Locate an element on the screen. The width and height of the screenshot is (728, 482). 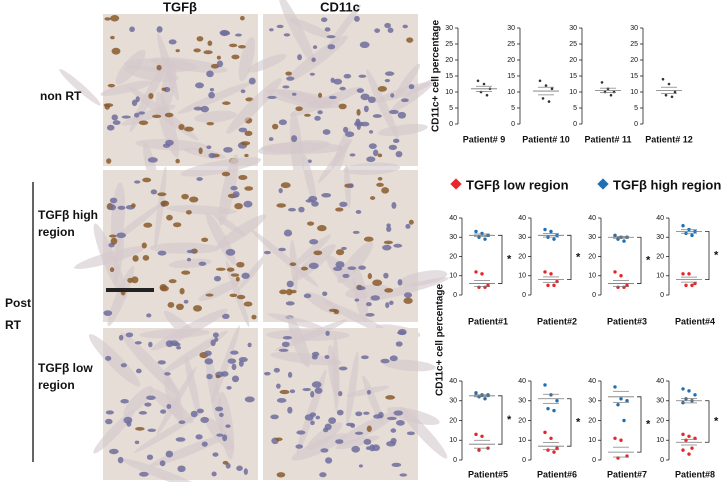
row-label: TGFβ high region is located at coordinates (68, 223).